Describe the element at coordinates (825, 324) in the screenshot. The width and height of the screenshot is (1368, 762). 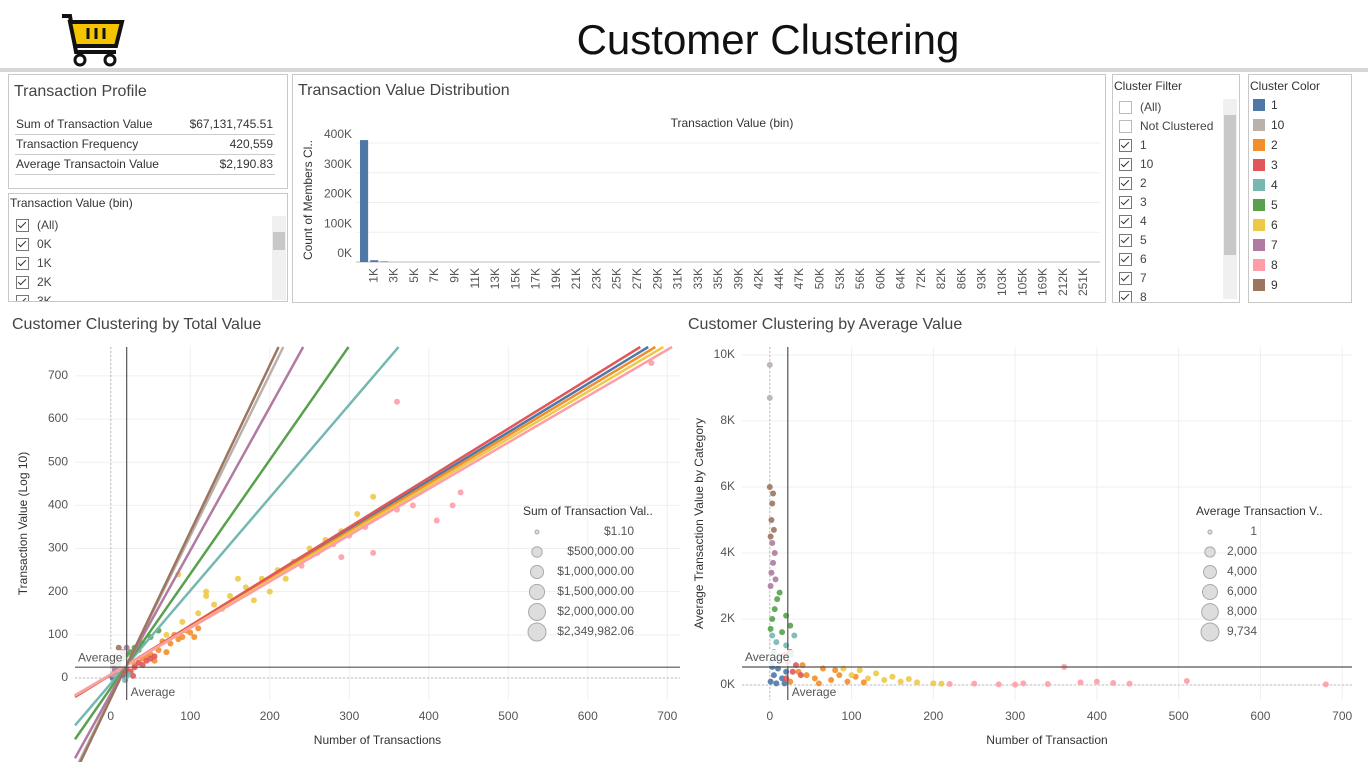
I see `chart-title: Customer Clustering by Average Value` at that location.